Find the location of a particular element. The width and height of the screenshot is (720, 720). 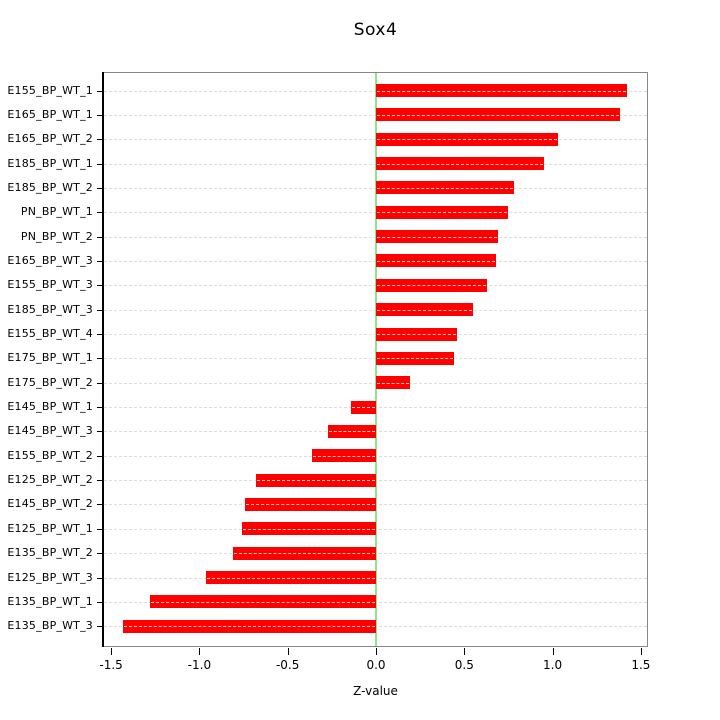

y-axis-label: E135_BP_WT_2 is located at coordinates (50, 553).